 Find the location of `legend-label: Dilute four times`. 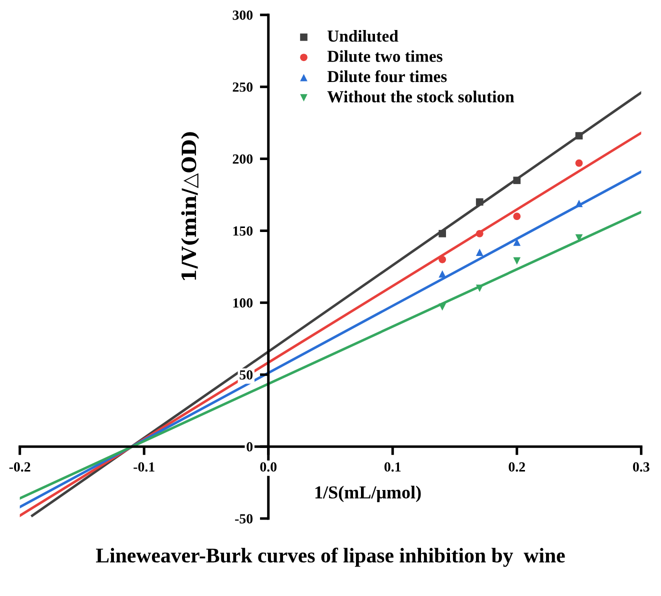

legend-label: Dilute four times is located at coordinates (387, 76).